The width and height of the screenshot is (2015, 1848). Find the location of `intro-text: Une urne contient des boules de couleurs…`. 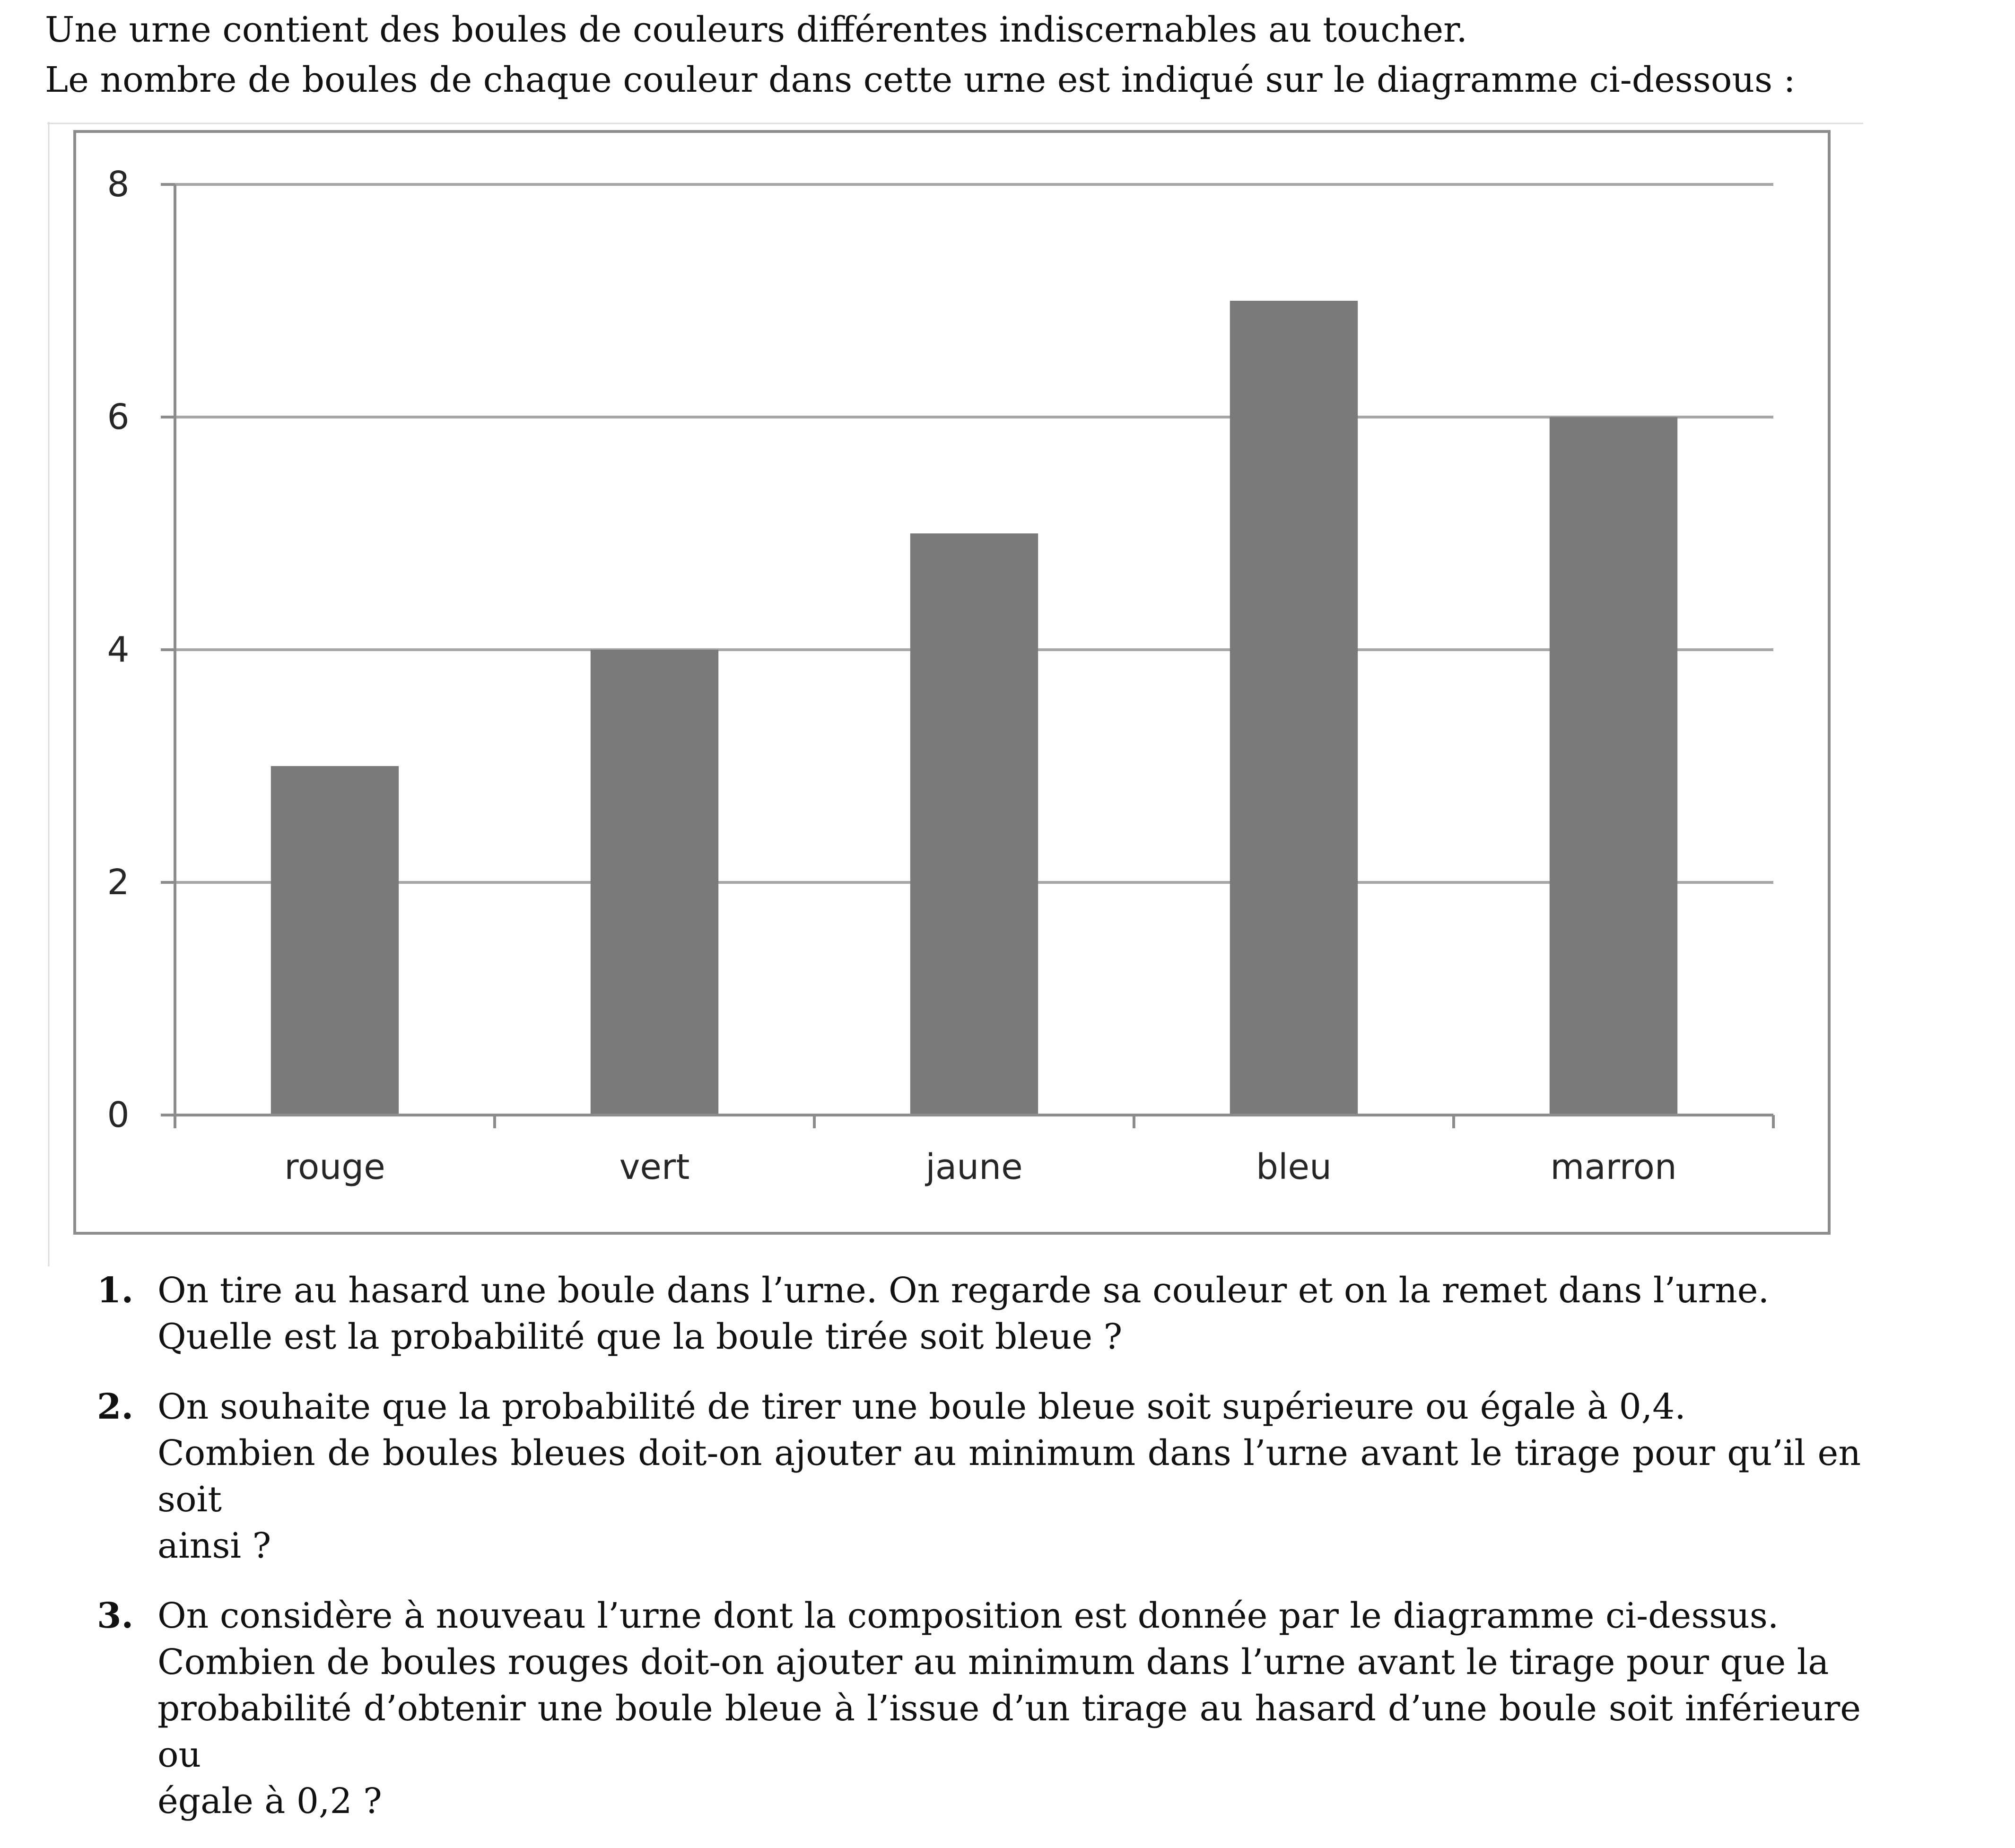

intro-text: Une urne contient des boules de couleurs… is located at coordinates (1014, 55).